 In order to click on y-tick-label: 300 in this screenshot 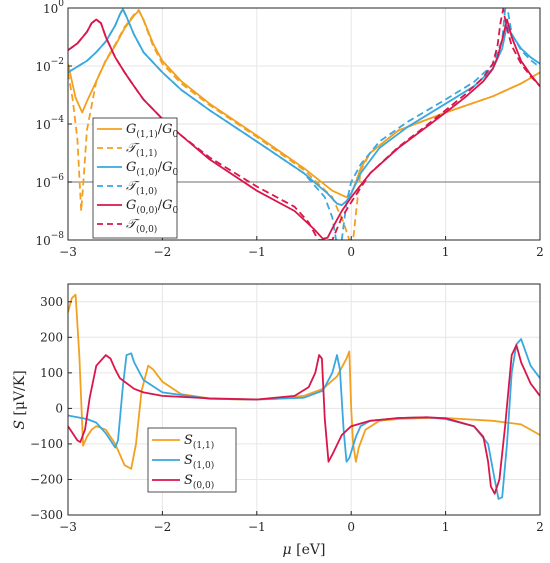, I will do `click(51, 302)`.